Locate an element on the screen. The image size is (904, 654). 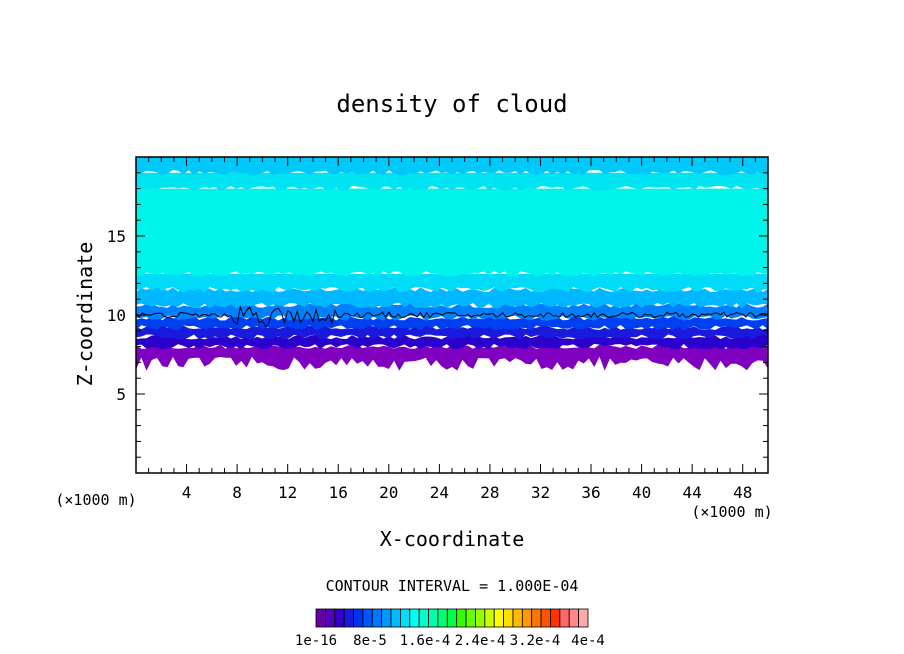
colorbar-label: 1.6e-4 is located at coordinates (425, 641).